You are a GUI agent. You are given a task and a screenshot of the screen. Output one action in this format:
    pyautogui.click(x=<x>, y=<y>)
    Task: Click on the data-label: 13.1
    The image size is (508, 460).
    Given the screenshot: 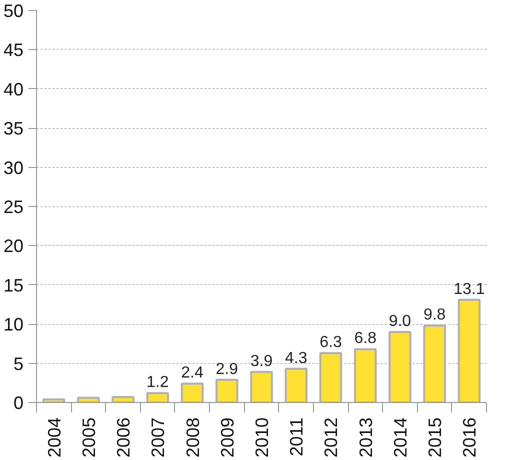 What is the action you would take?
    pyautogui.click(x=469, y=289)
    